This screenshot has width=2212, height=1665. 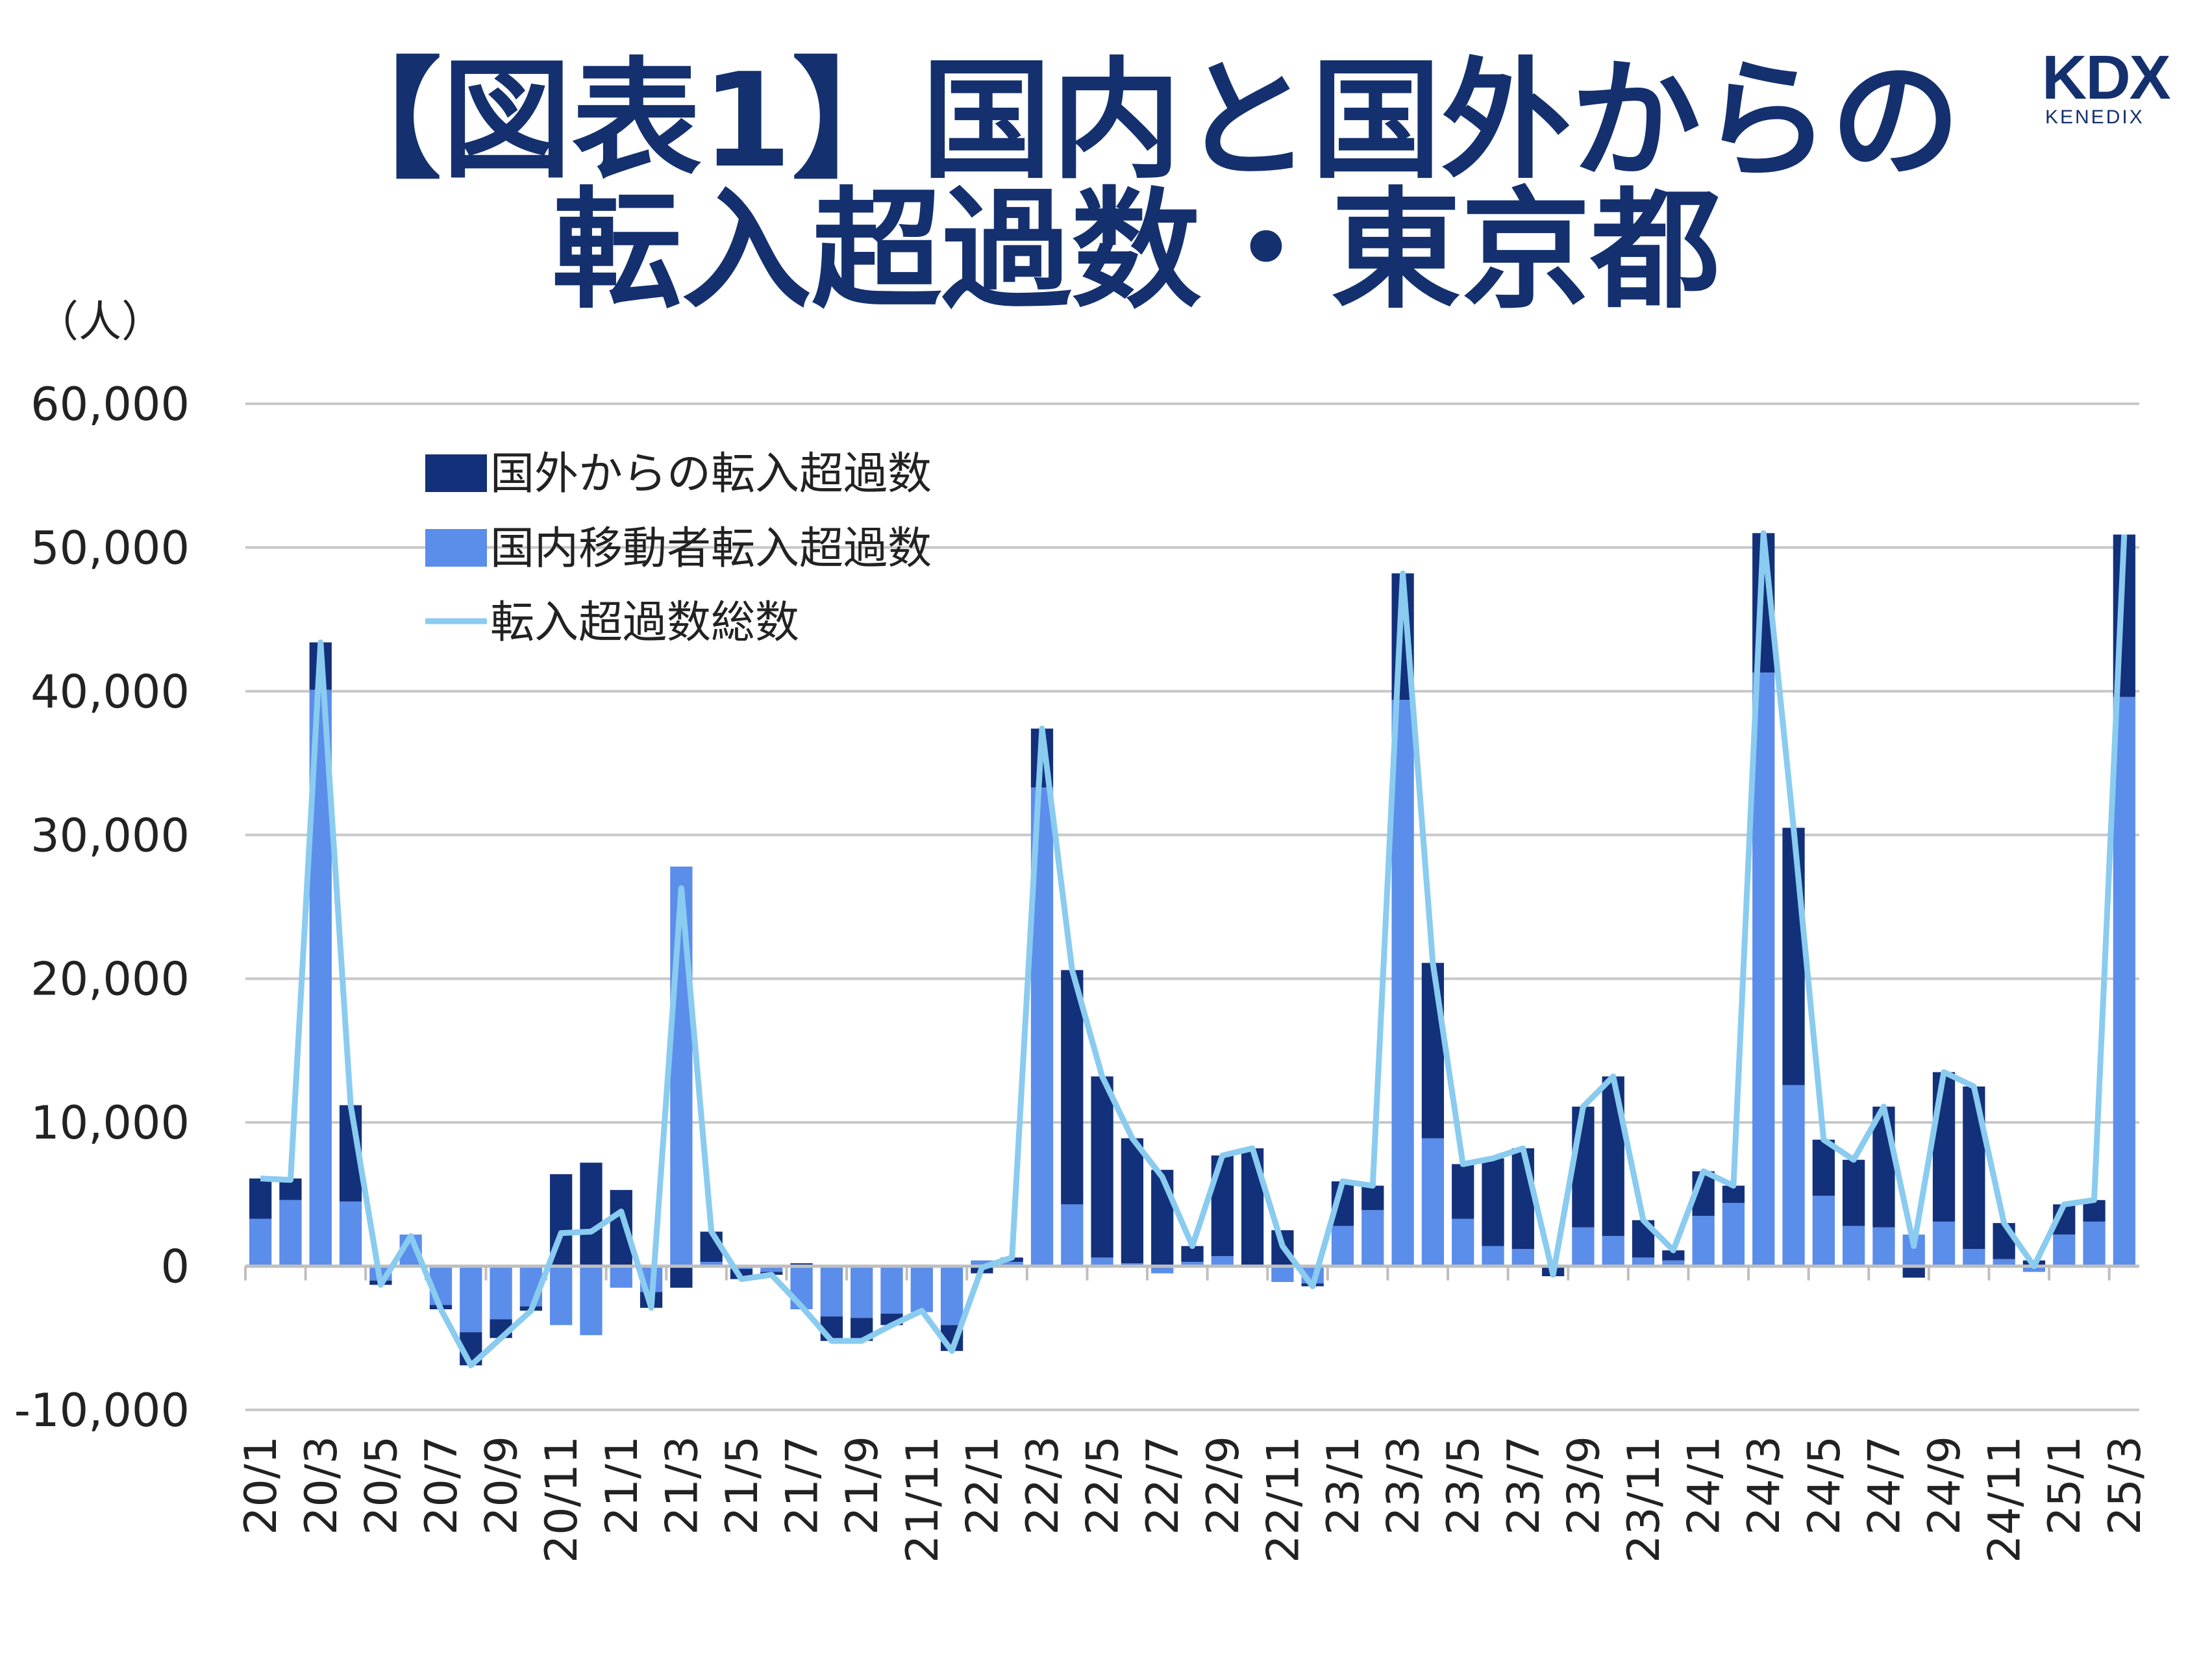 I want to click on y-tick-label: 60,000, so click(x=110, y=404).